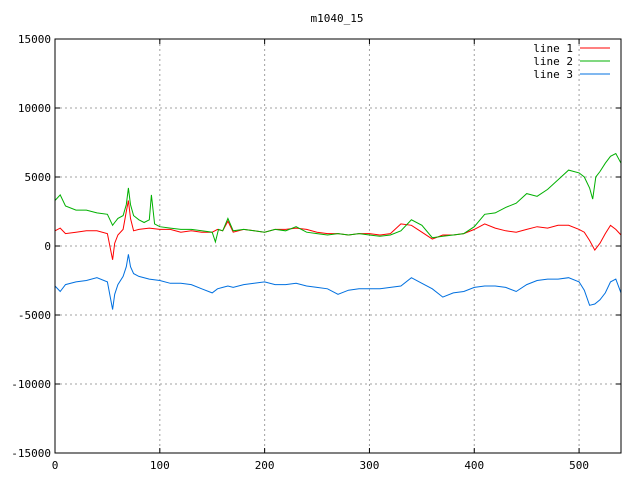 This screenshot has width=640, height=480. Describe the element at coordinates (55, 465) in the screenshot. I see `x-tick-label: 0` at that location.